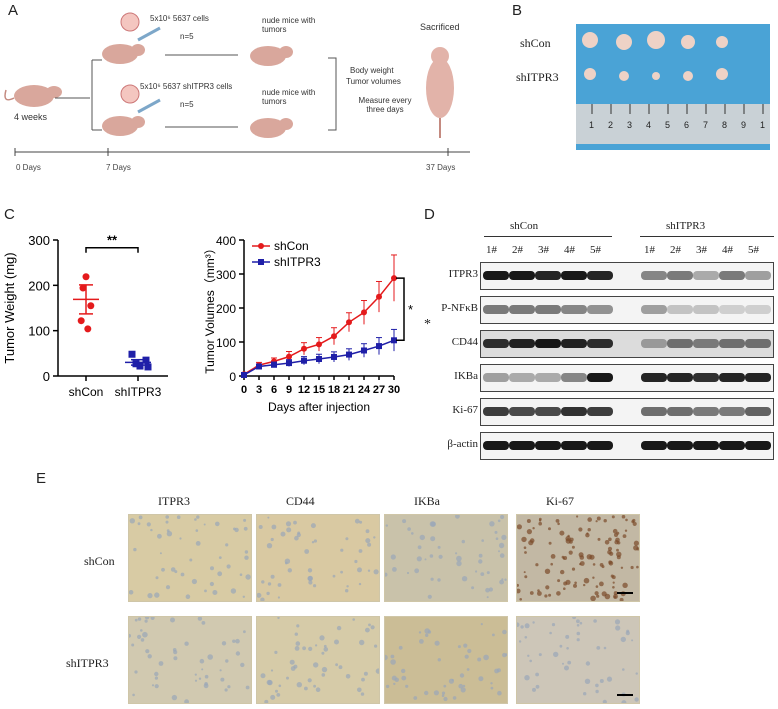 Image resolution: width=778 pixels, height=709 pixels. What do you see at coordinates (39, 285) in the screenshot?
I see `y-tick-label: 200` at bounding box center [39, 285].